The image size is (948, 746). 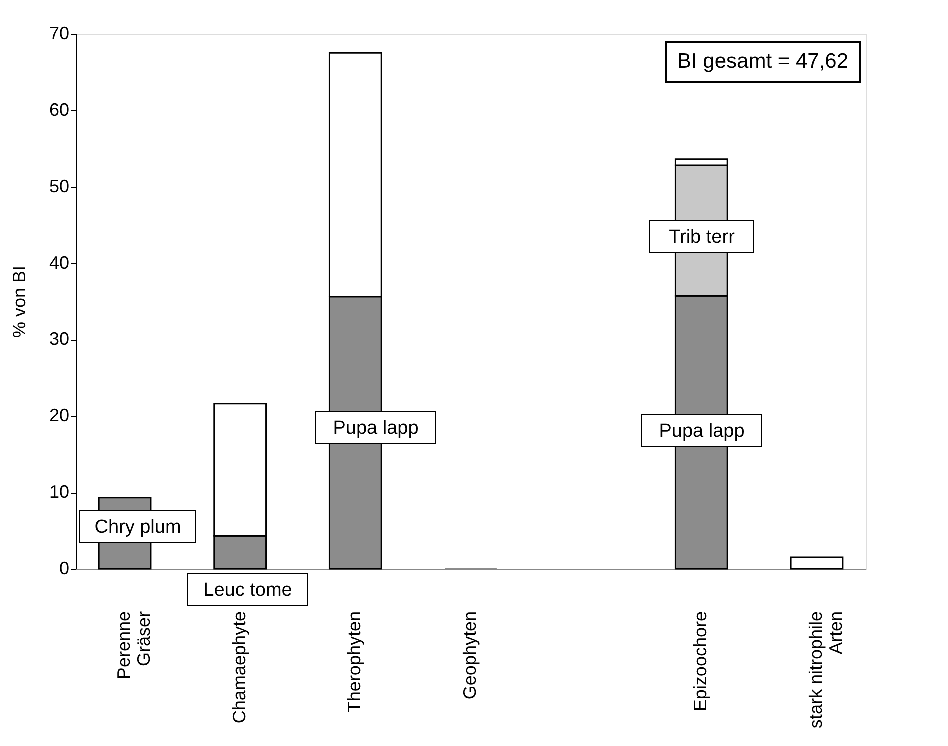 I want to click on y-tick-label: 60, so click(x=59, y=110).